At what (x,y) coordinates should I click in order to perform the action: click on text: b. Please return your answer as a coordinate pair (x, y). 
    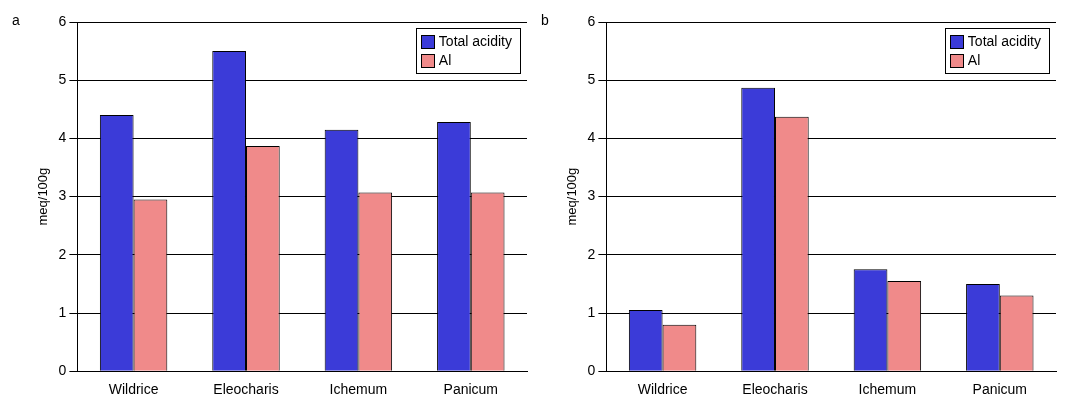
    Looking at the image, I should click on (545, 19).